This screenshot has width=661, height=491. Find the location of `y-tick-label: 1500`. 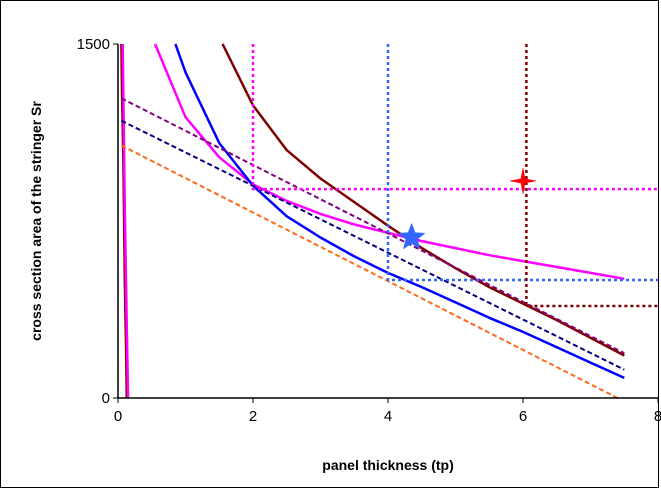

y-tick-label: 1500 is located at coordinates (93, 44).